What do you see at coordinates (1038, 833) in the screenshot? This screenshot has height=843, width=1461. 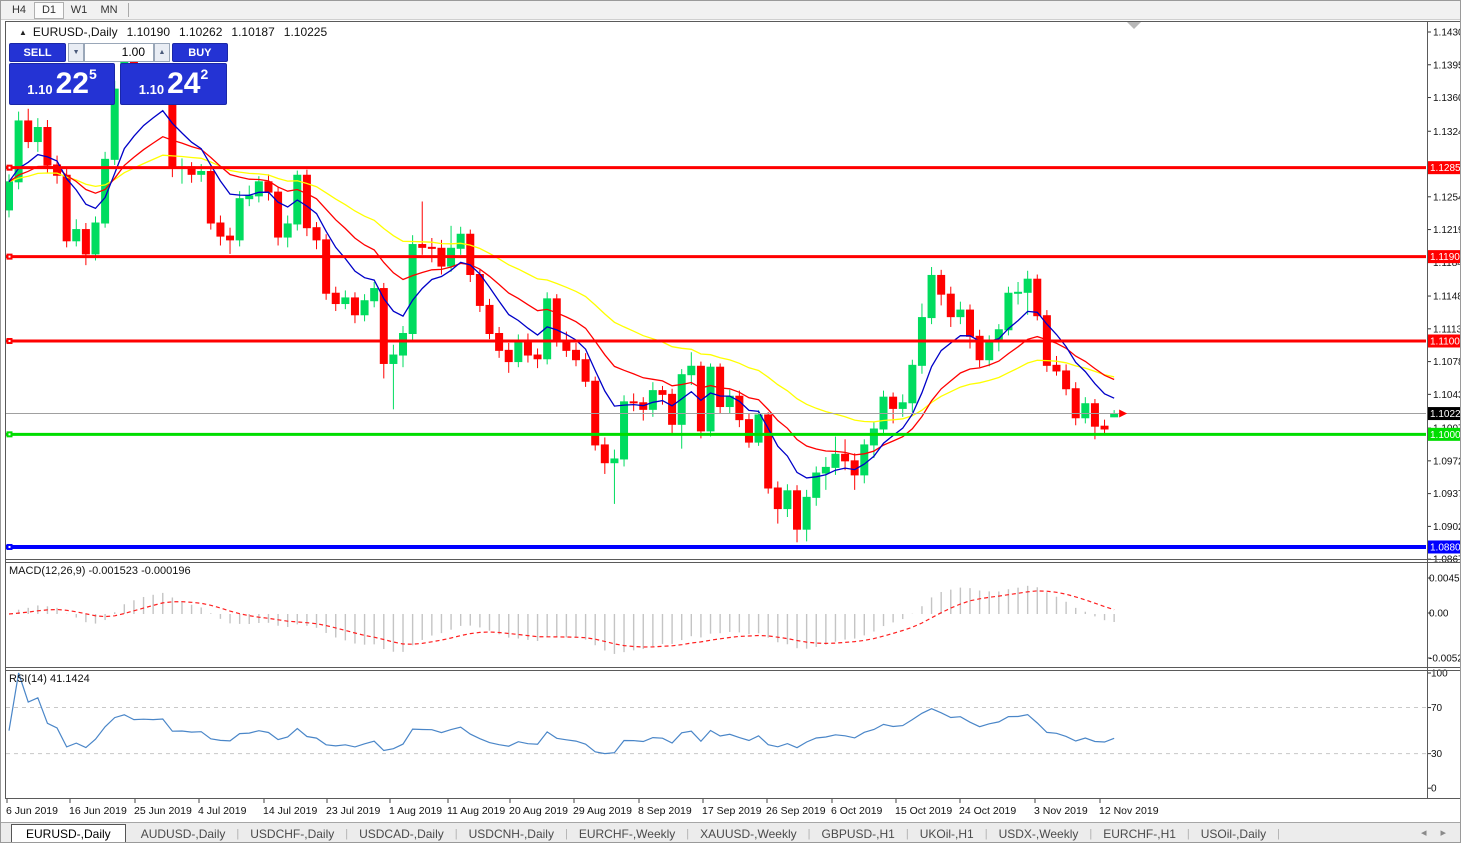 I see `tab-usdx-weekly: USDX-,Weekly` at bounding box center [1038, 833].